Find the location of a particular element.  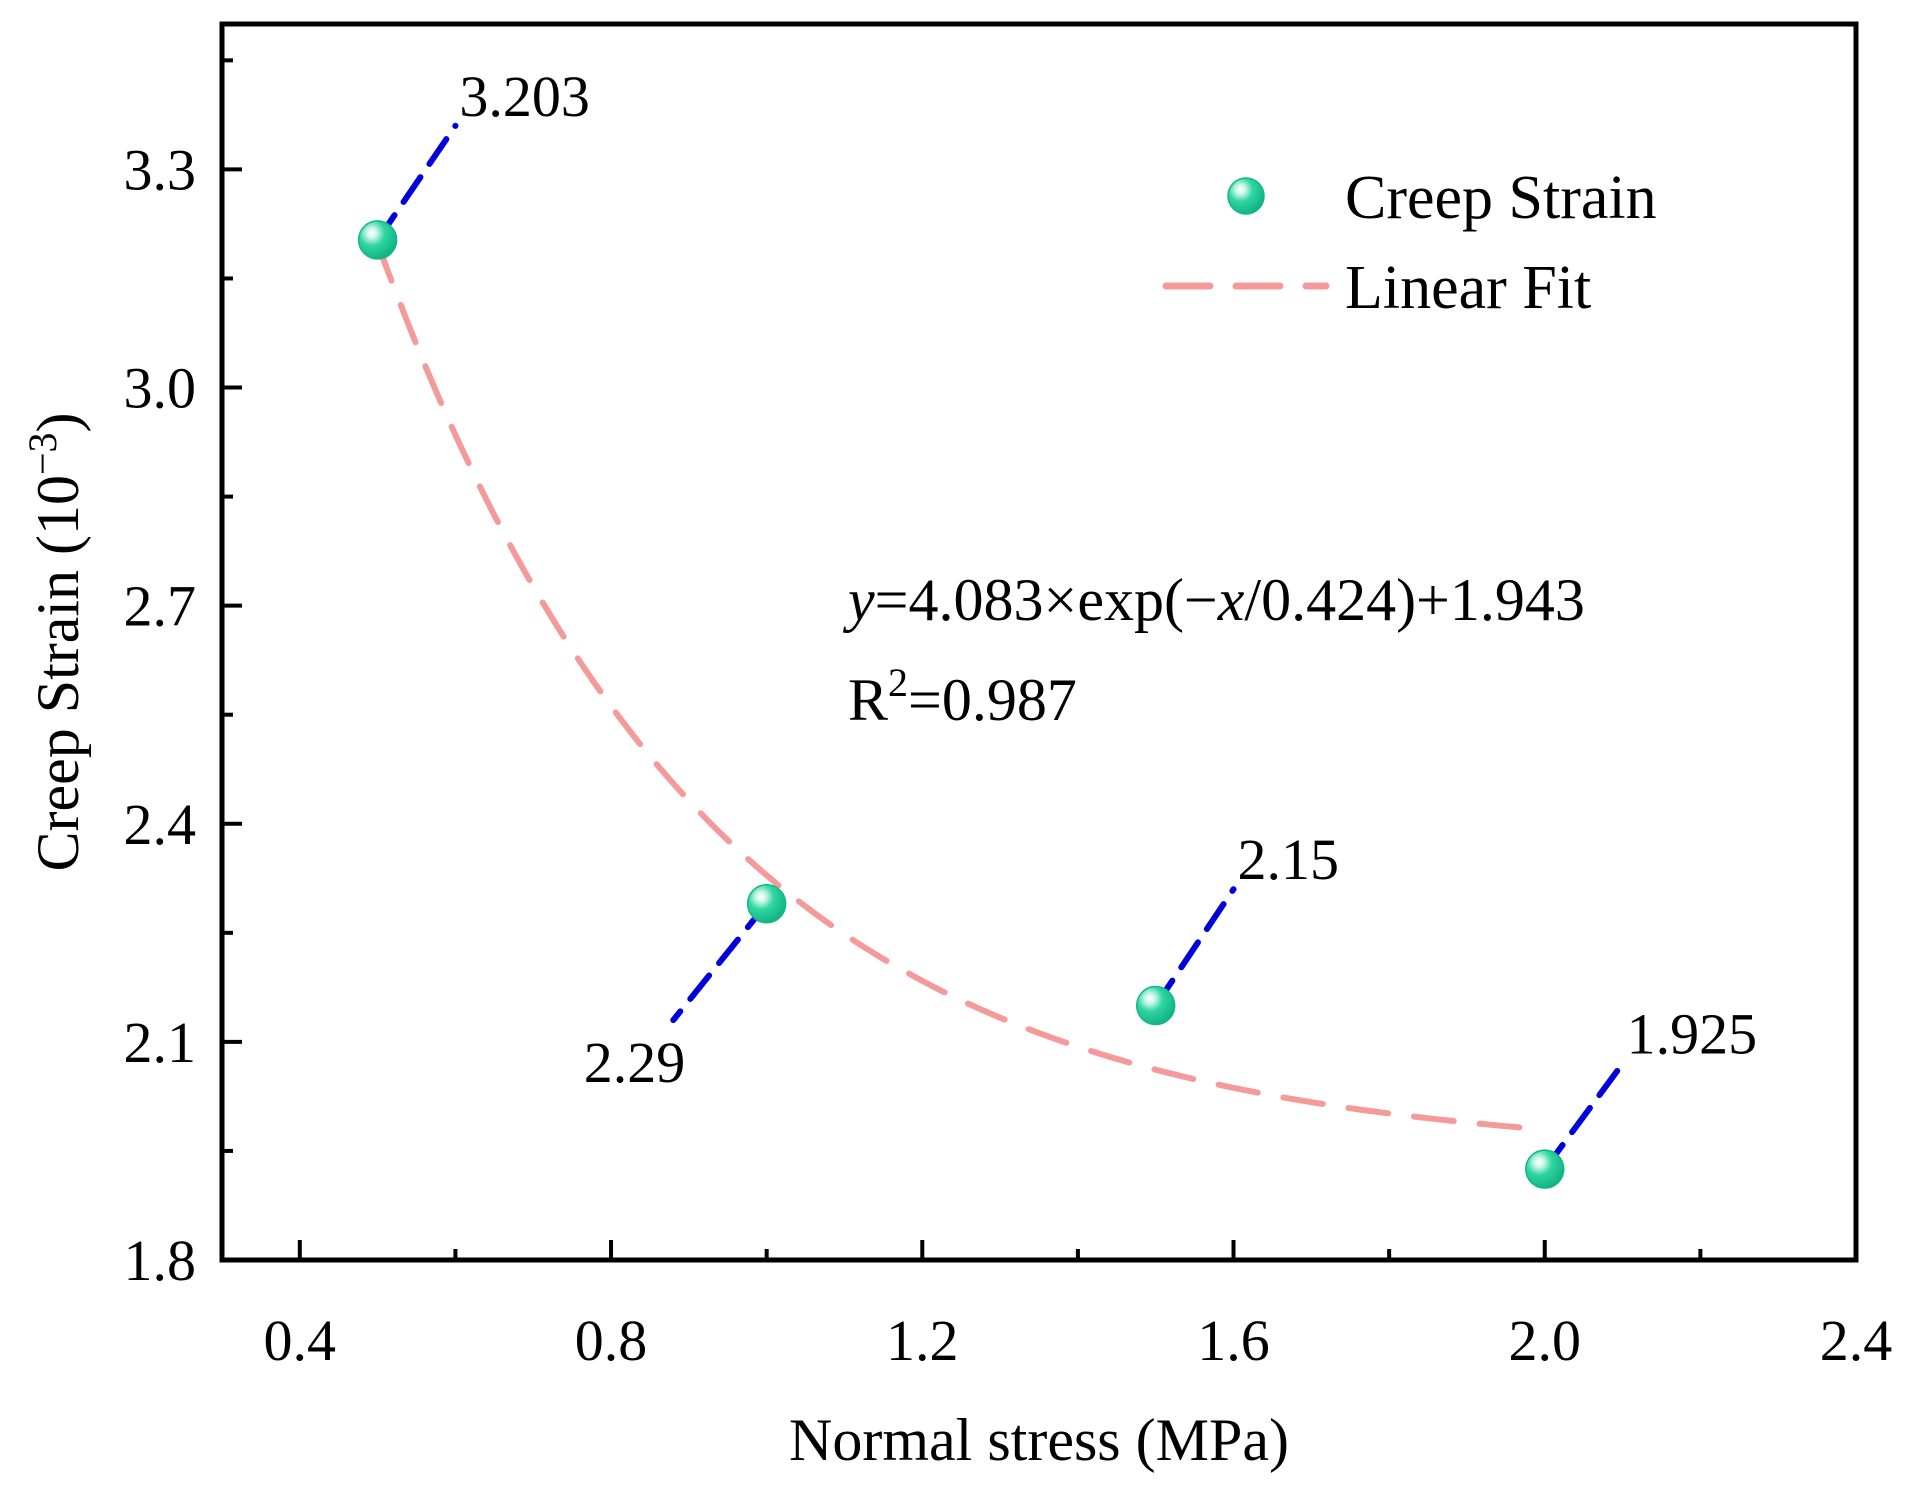

fit-equation: y=4.083×exp(−x/0.424)+1.943 is located at coordinates (1213, 600).